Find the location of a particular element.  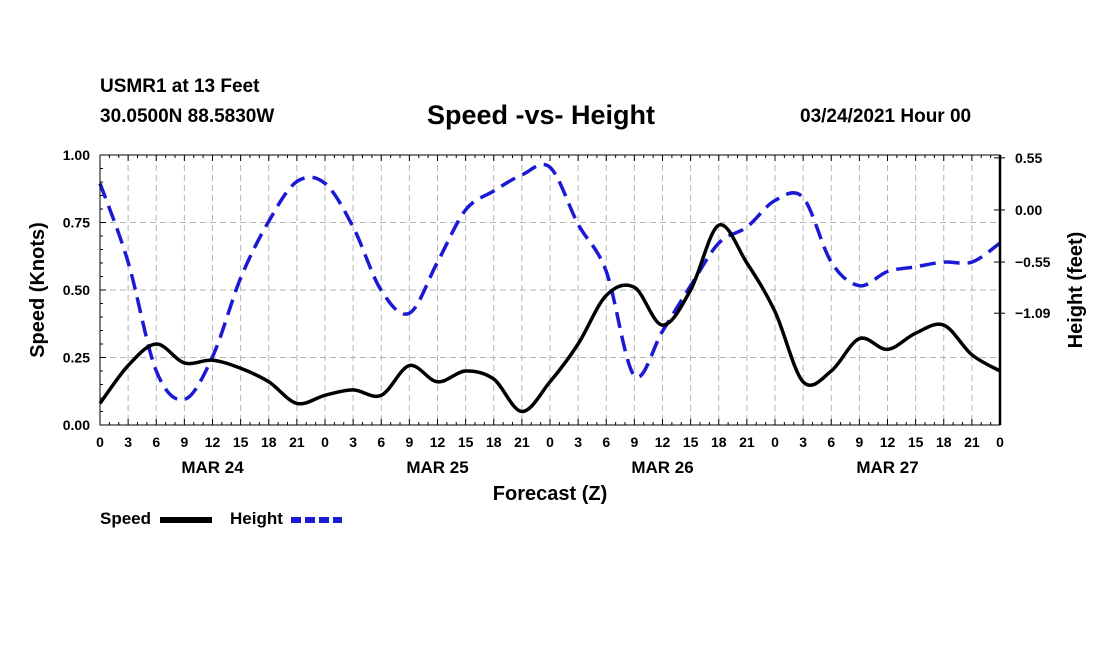

left-tick-label: 0.50 is located at coordinates (76, 290).